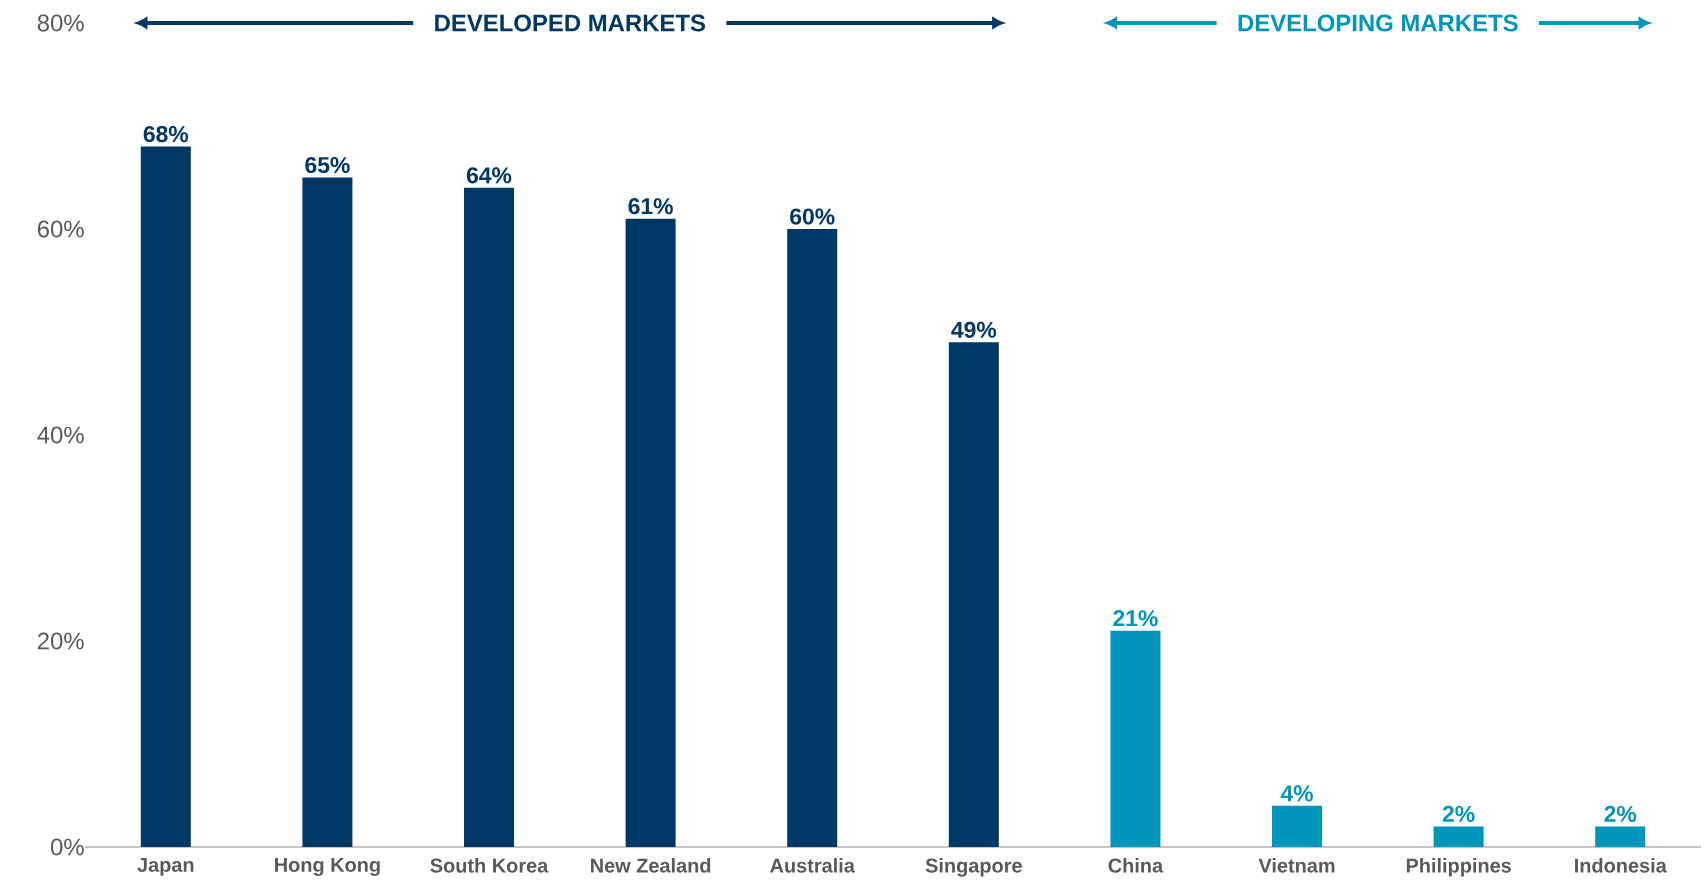  Describe the element at coordinates (974, 329) in the screenshot. I see `data-label: 49%` at that location.